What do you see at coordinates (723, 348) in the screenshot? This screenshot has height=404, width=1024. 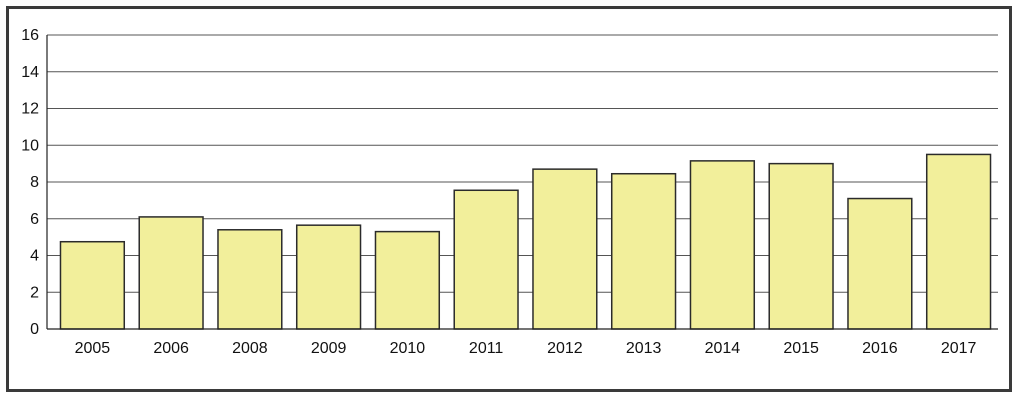 I see `x-tick-label: 2014` at bounding box center [723, 348].